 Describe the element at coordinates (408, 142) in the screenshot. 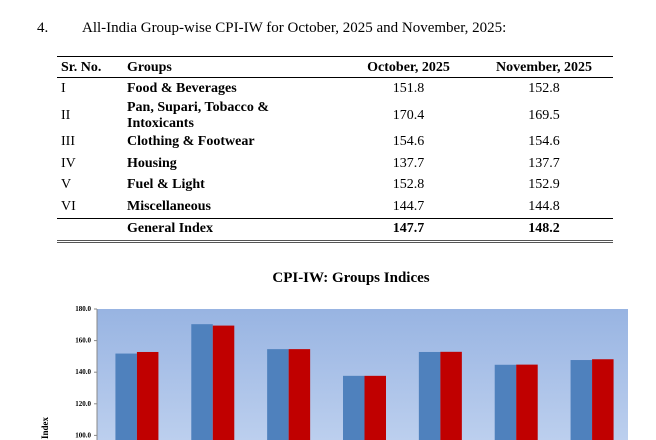

I see `cell-oct: 154.6` at that location.